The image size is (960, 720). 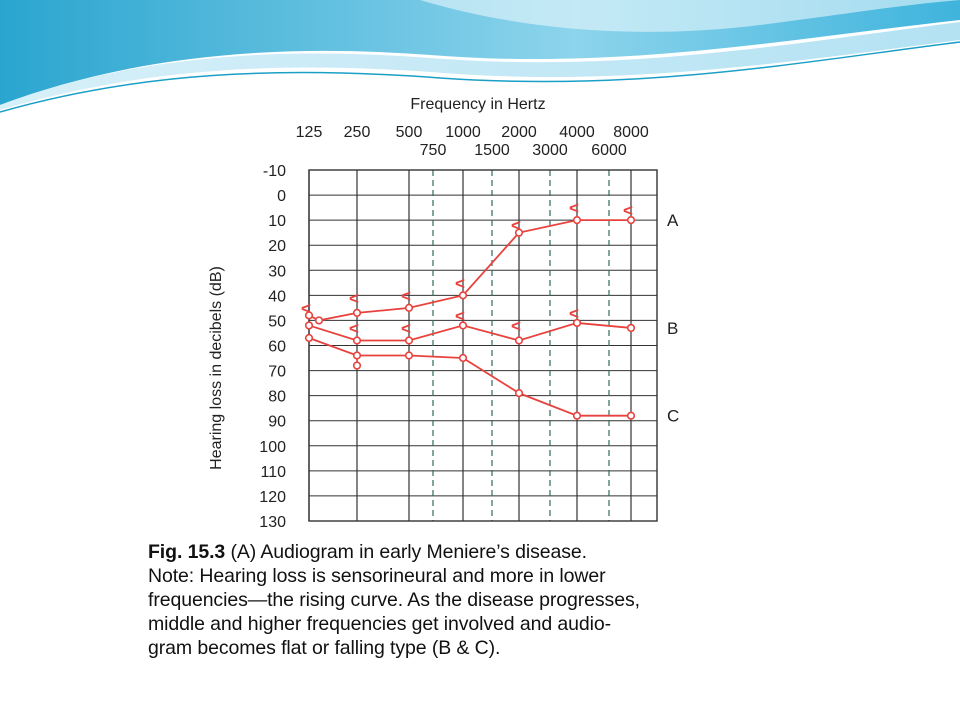 I want to click on y-tick-label: 70, so click(x=277, y=372).